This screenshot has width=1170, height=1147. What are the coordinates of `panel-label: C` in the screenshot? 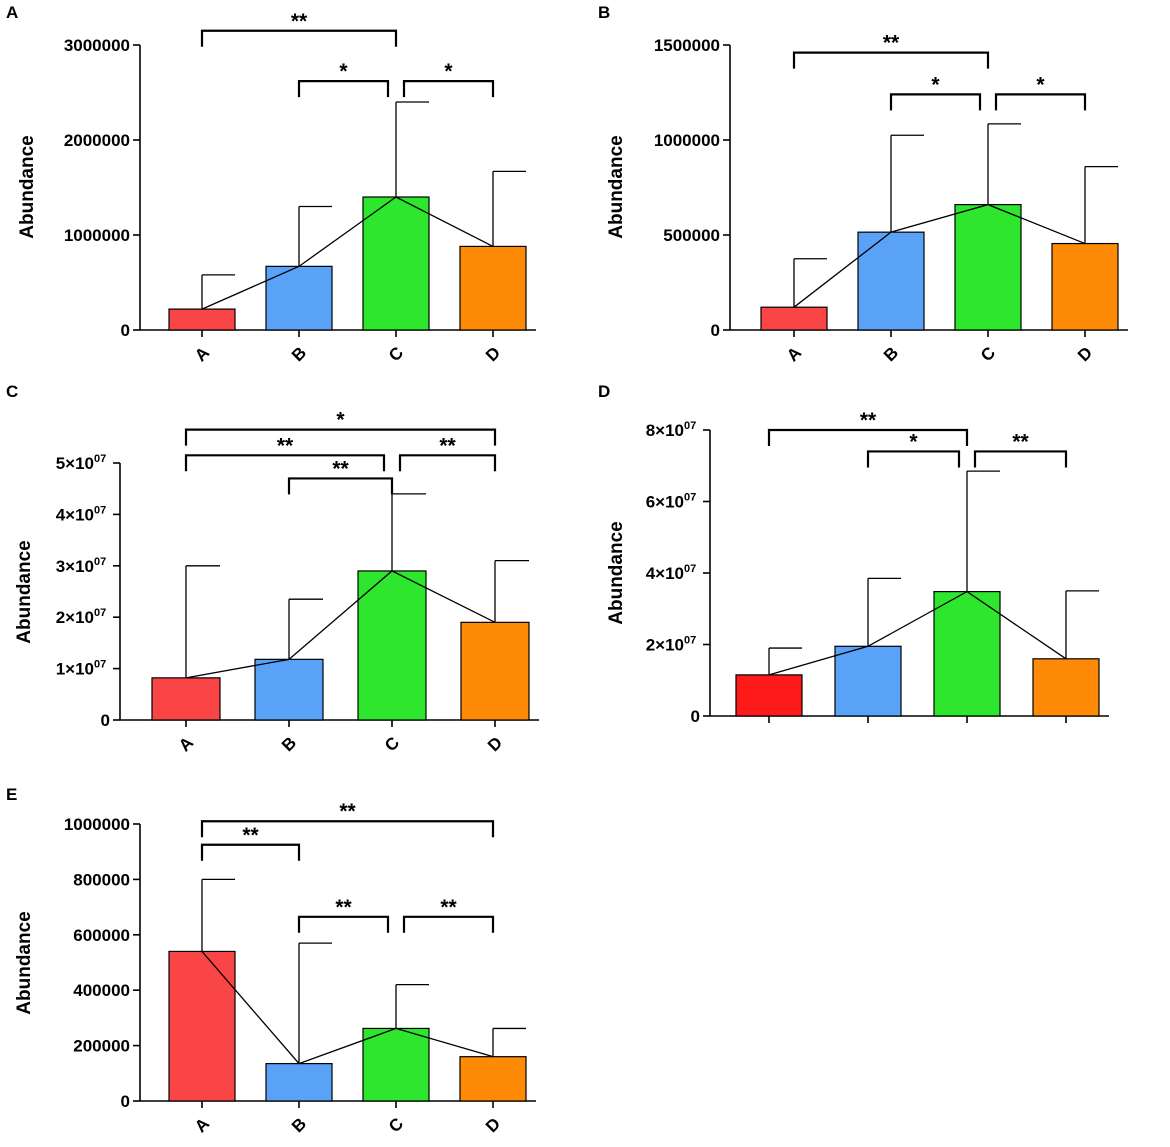 It's located at (12, 391).